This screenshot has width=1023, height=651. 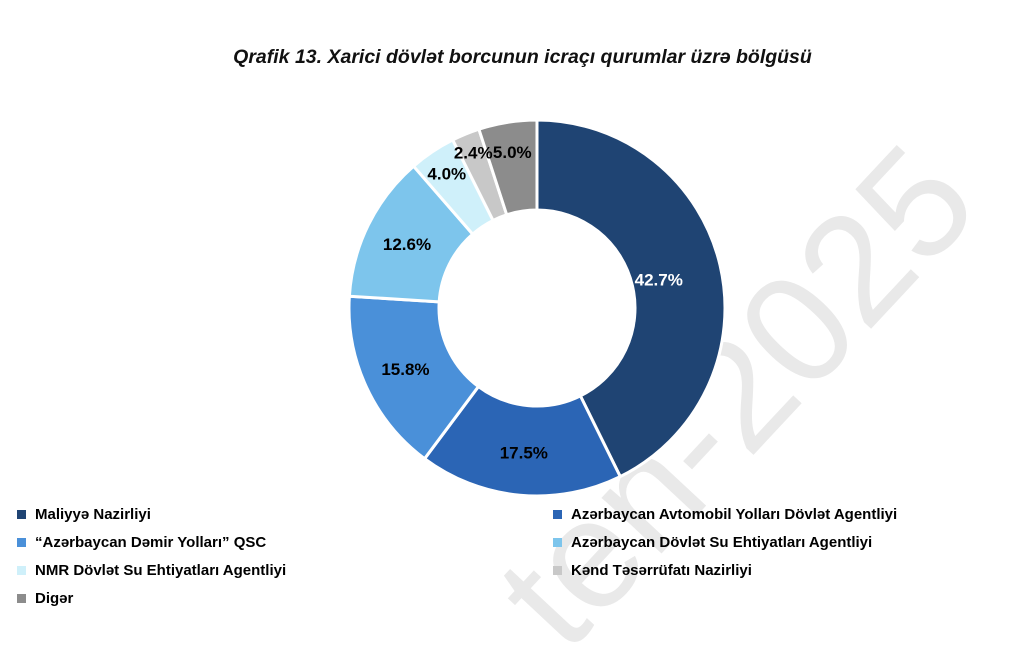 What do you see at coordinates (151, 542) in the screenshot?
I see `legend-label: “Azərbaycan Dəmir Yolları” QSC` at bounding box center [151, 542].